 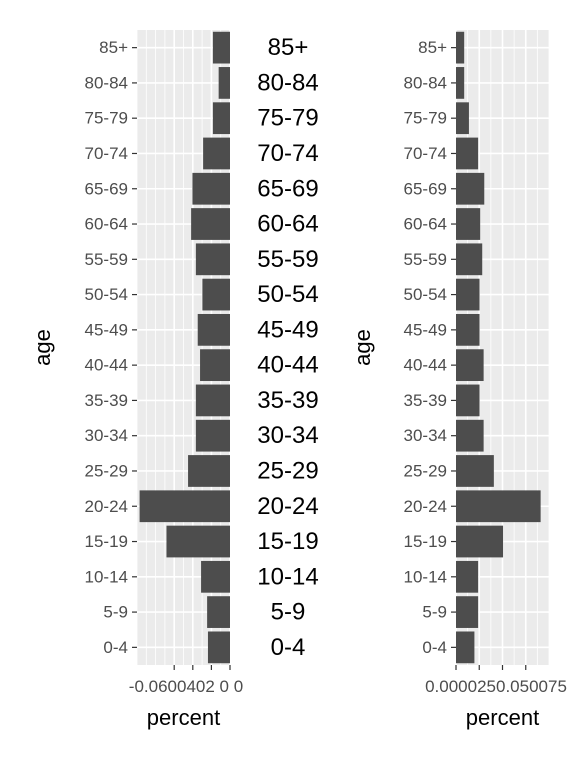 What do you see at coordinates (287, 435) in the screenshot?
I see `middle-age-label: 30-34` at bounding box center [287, 435].